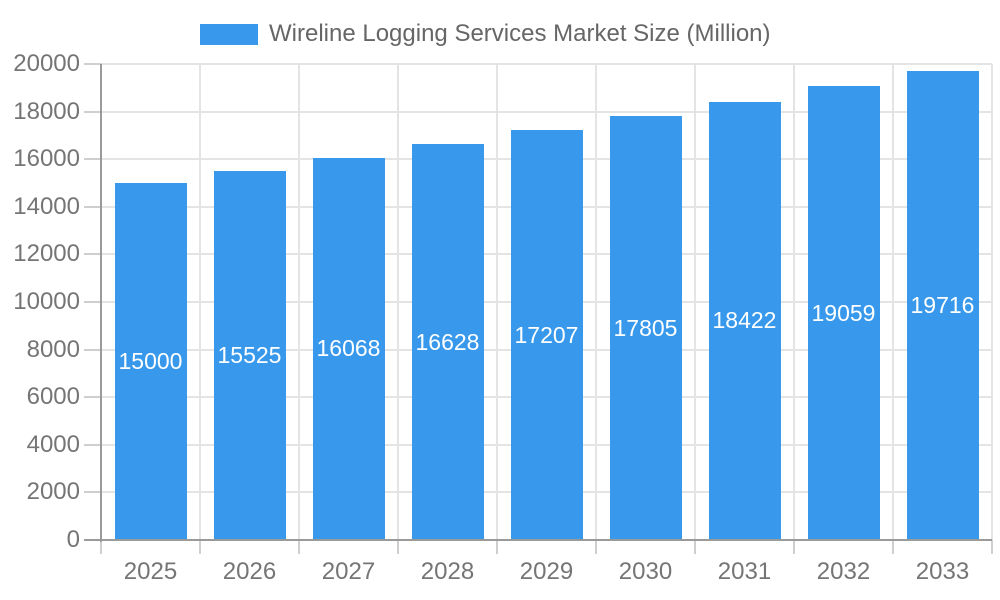 Image resolution: width=1000 pixels, height=600 pixels. I want to click on bar-2032: 19059, so click(843, 313).